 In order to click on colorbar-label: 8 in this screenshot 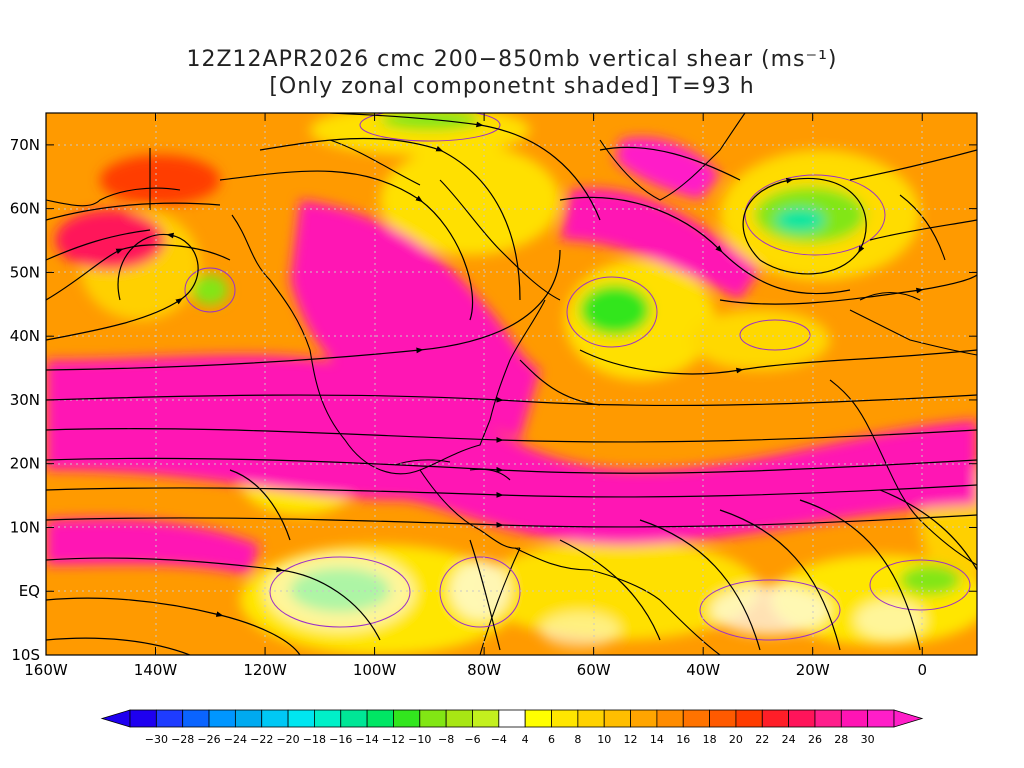, I will do `click(577, 739)`.